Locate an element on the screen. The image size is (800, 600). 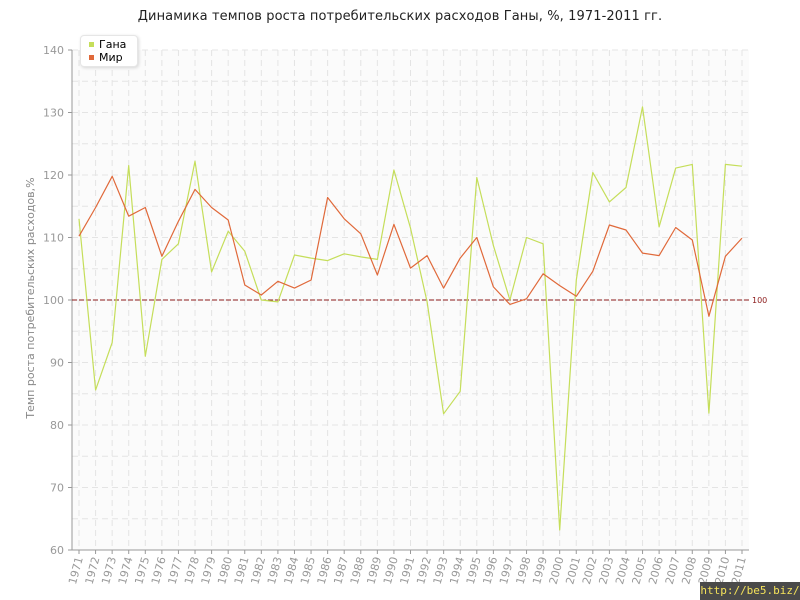
y-tick-label: 80 is located at coordinates (57, 425).